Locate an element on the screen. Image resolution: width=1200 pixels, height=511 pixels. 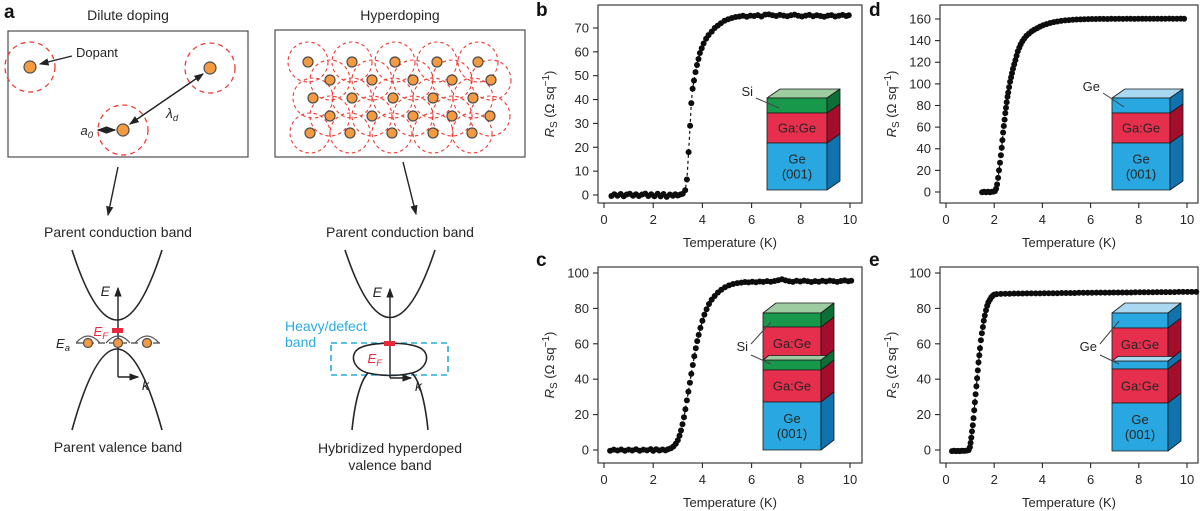
panel-letter-c: c is located at coordinates (541, 260).